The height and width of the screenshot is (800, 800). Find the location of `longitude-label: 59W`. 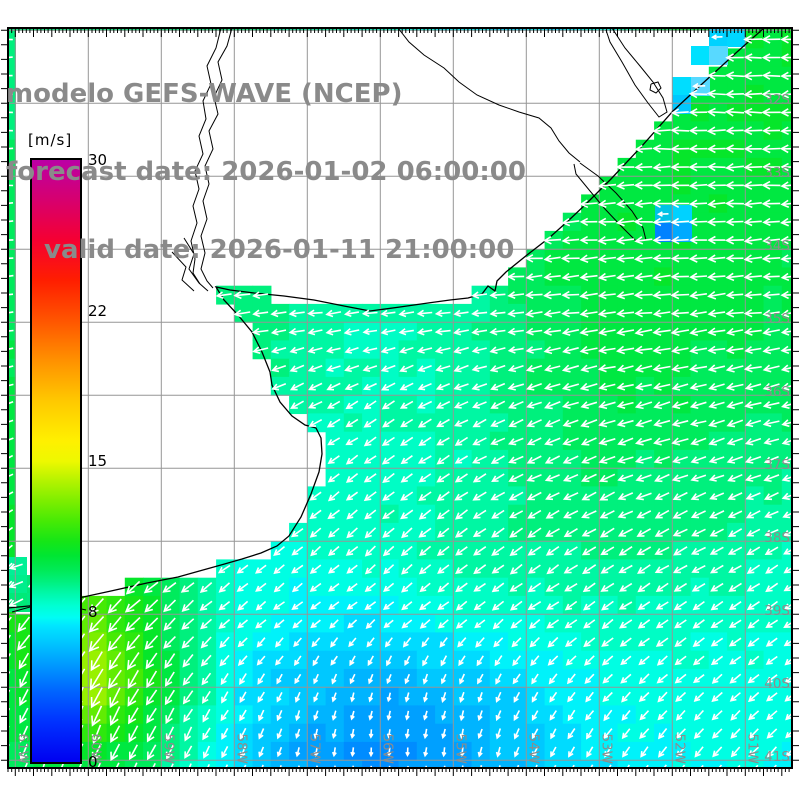

longitude-label: 59W is located at coordinates (168, 748).